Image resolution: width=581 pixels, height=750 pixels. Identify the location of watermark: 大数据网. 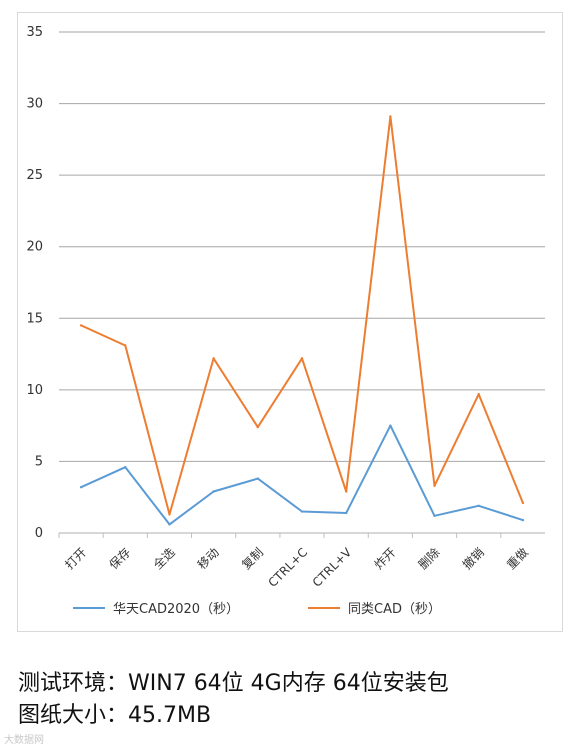
(24, 740).